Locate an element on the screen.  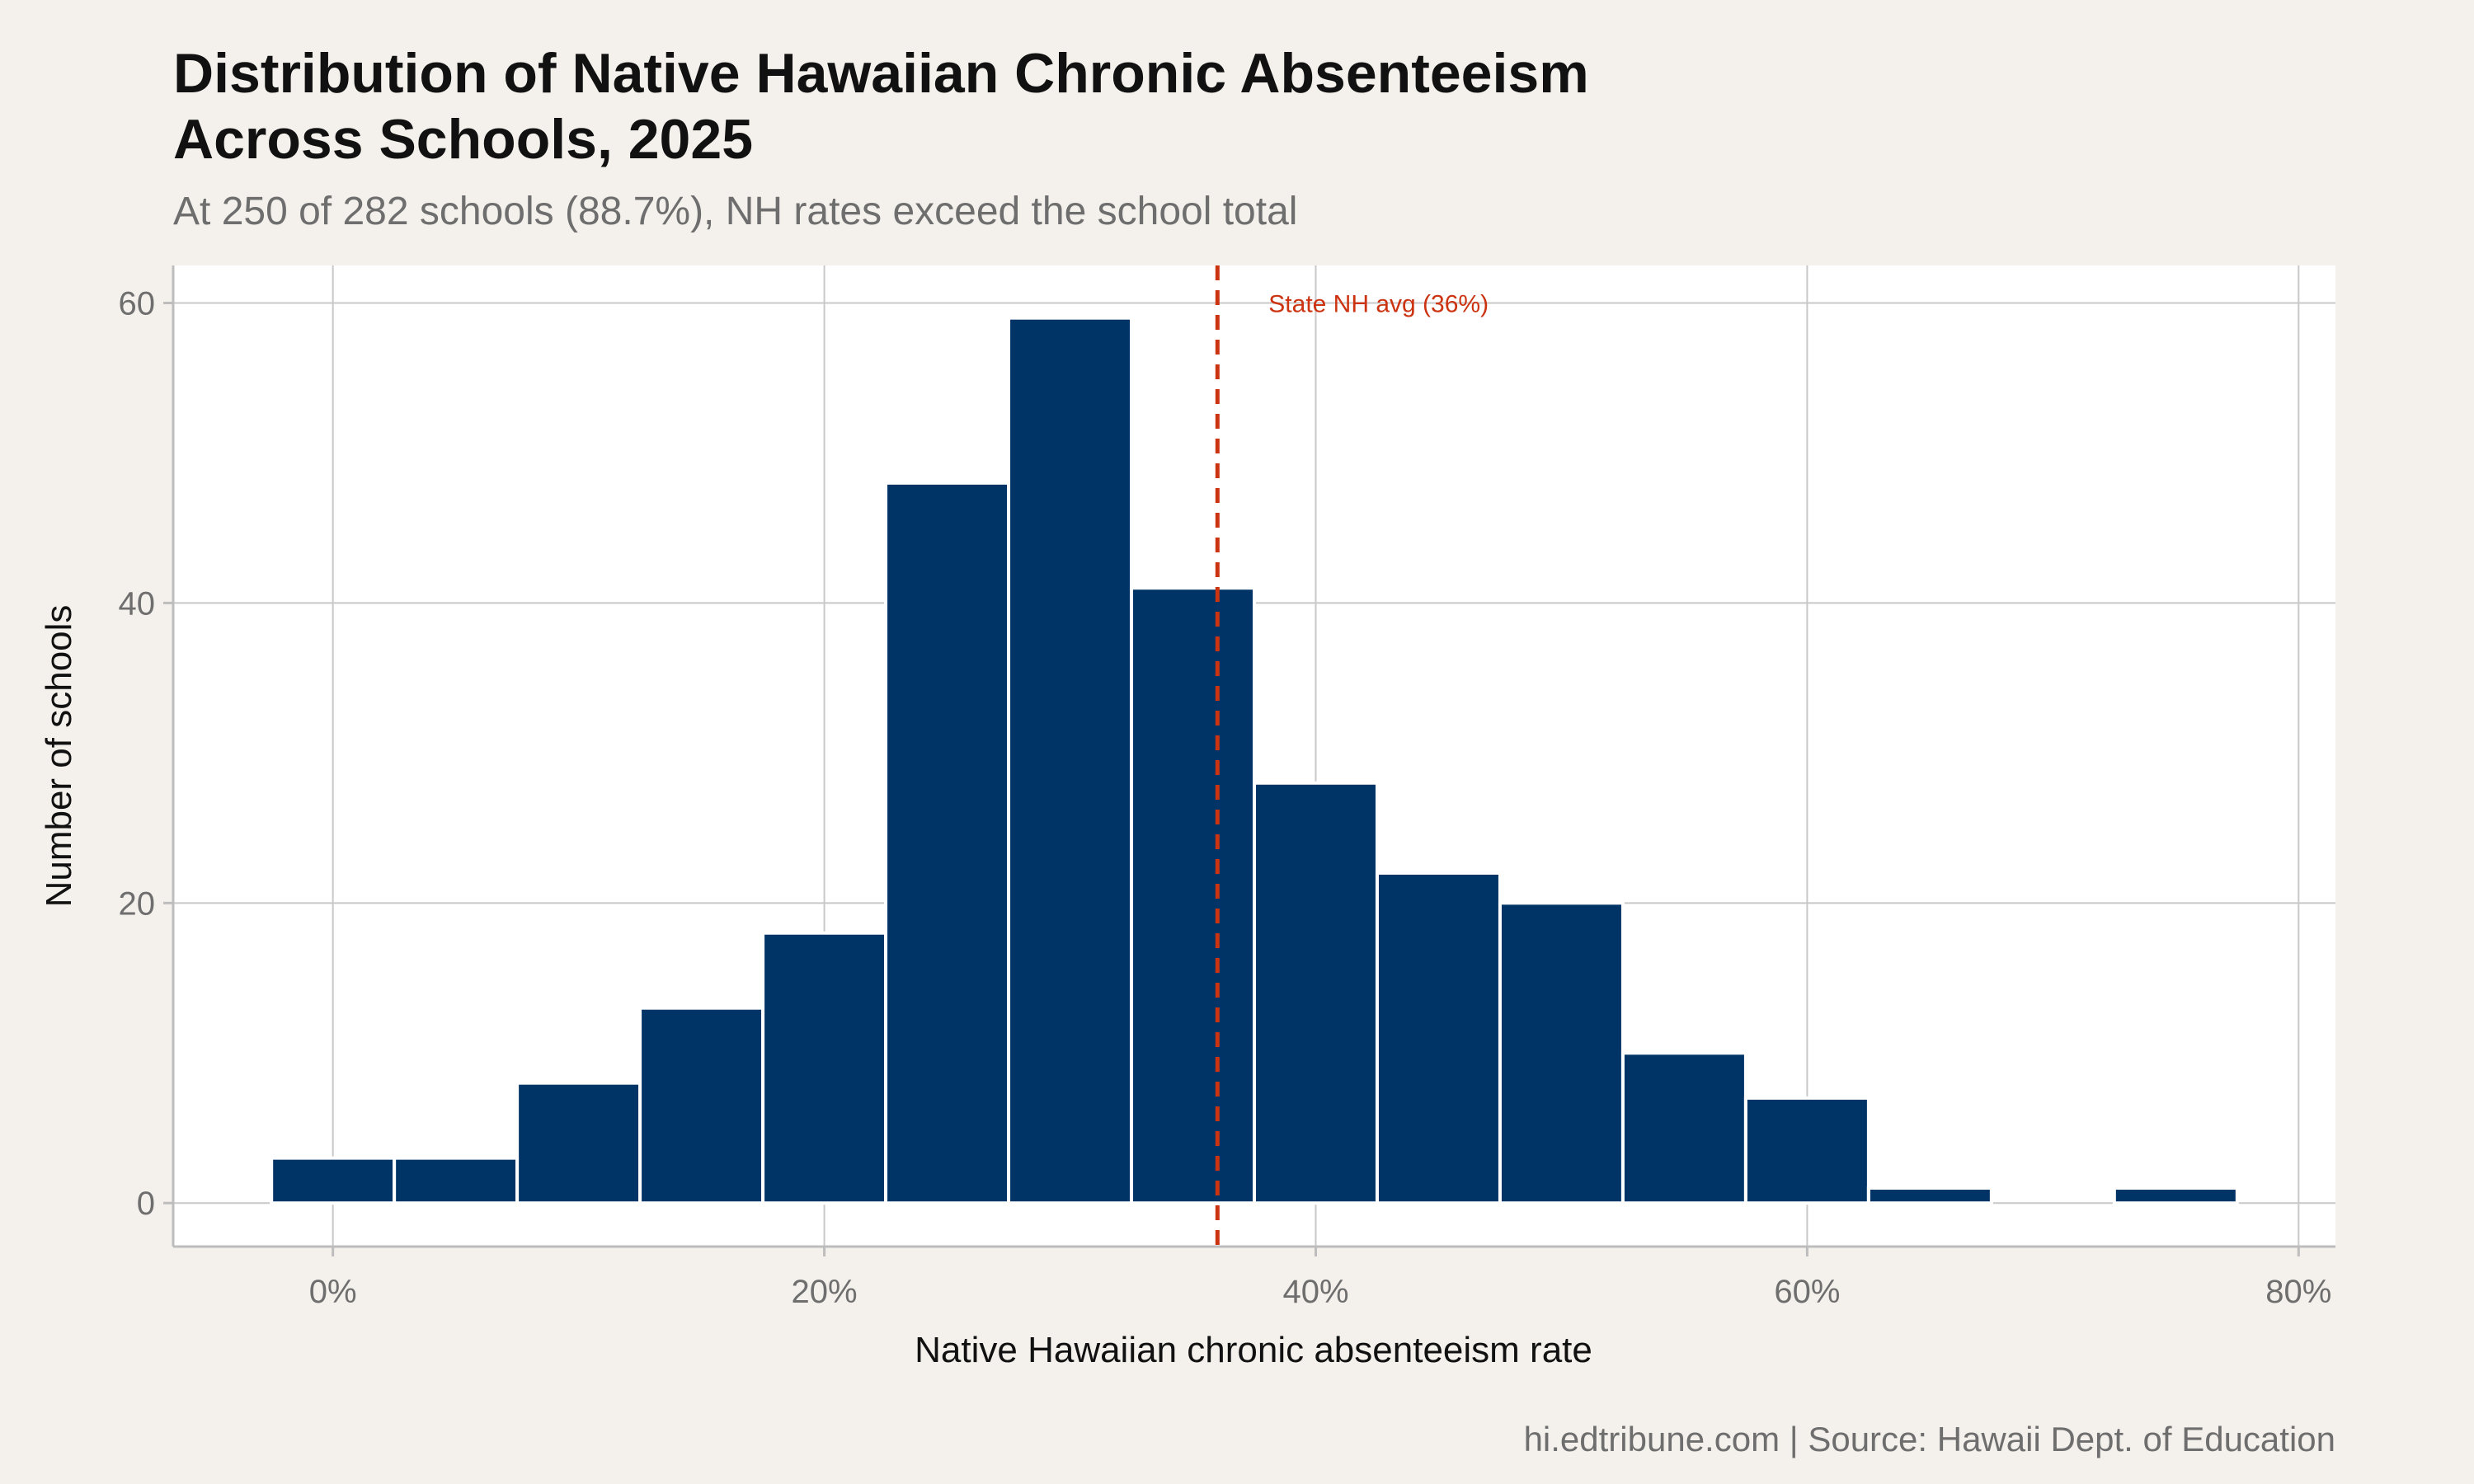
y-tick-label: 0 is located at coordinates (146, 1204).